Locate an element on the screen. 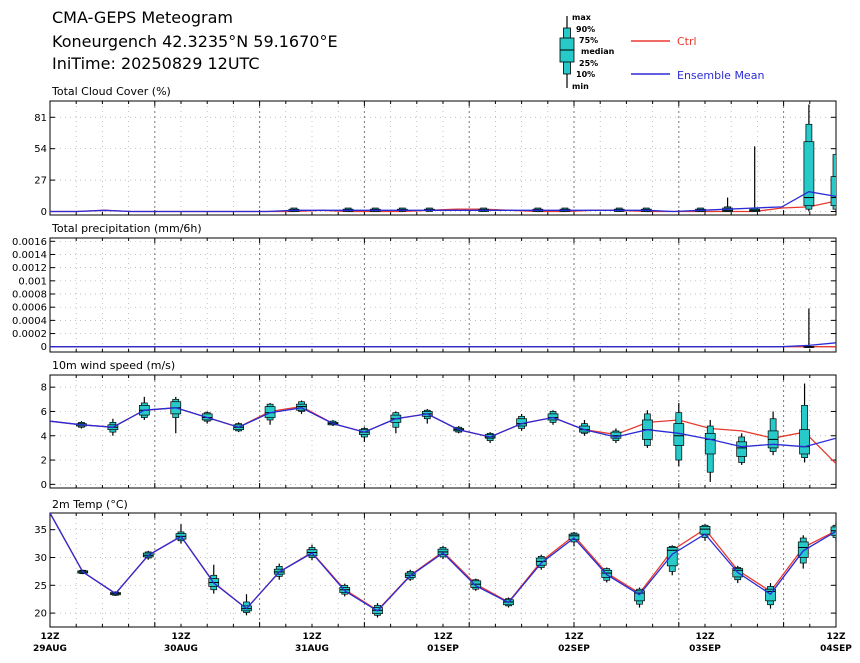  legend-p10-label: 10% is located at coordinates (585, 74).